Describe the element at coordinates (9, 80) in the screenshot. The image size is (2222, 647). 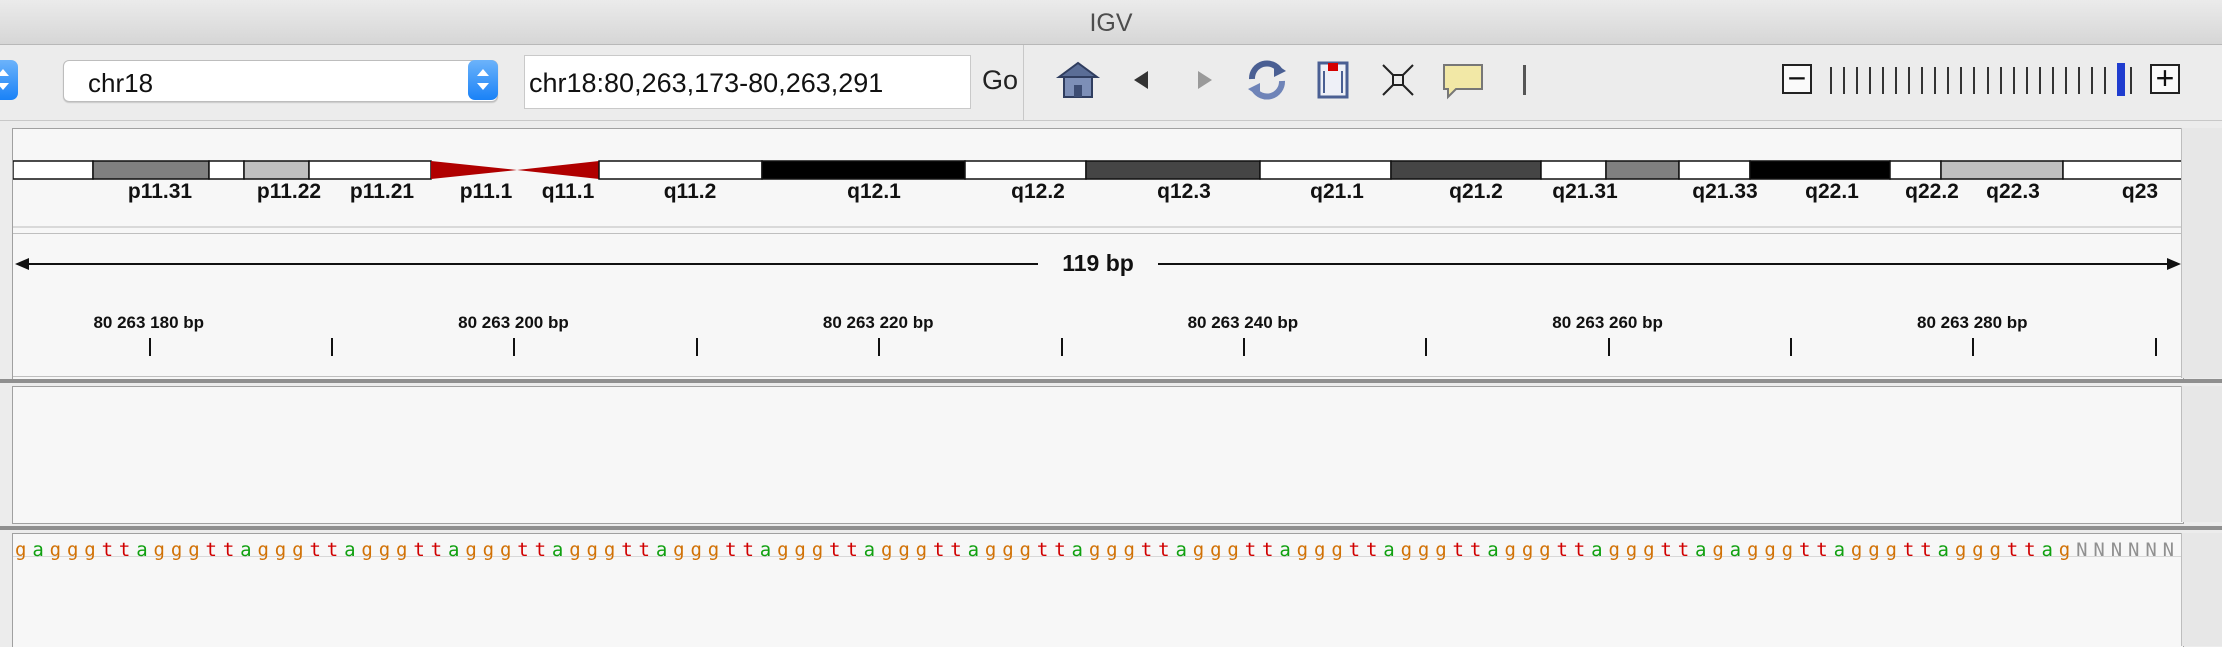
I see `genome-dropdown-stepper` at that location.